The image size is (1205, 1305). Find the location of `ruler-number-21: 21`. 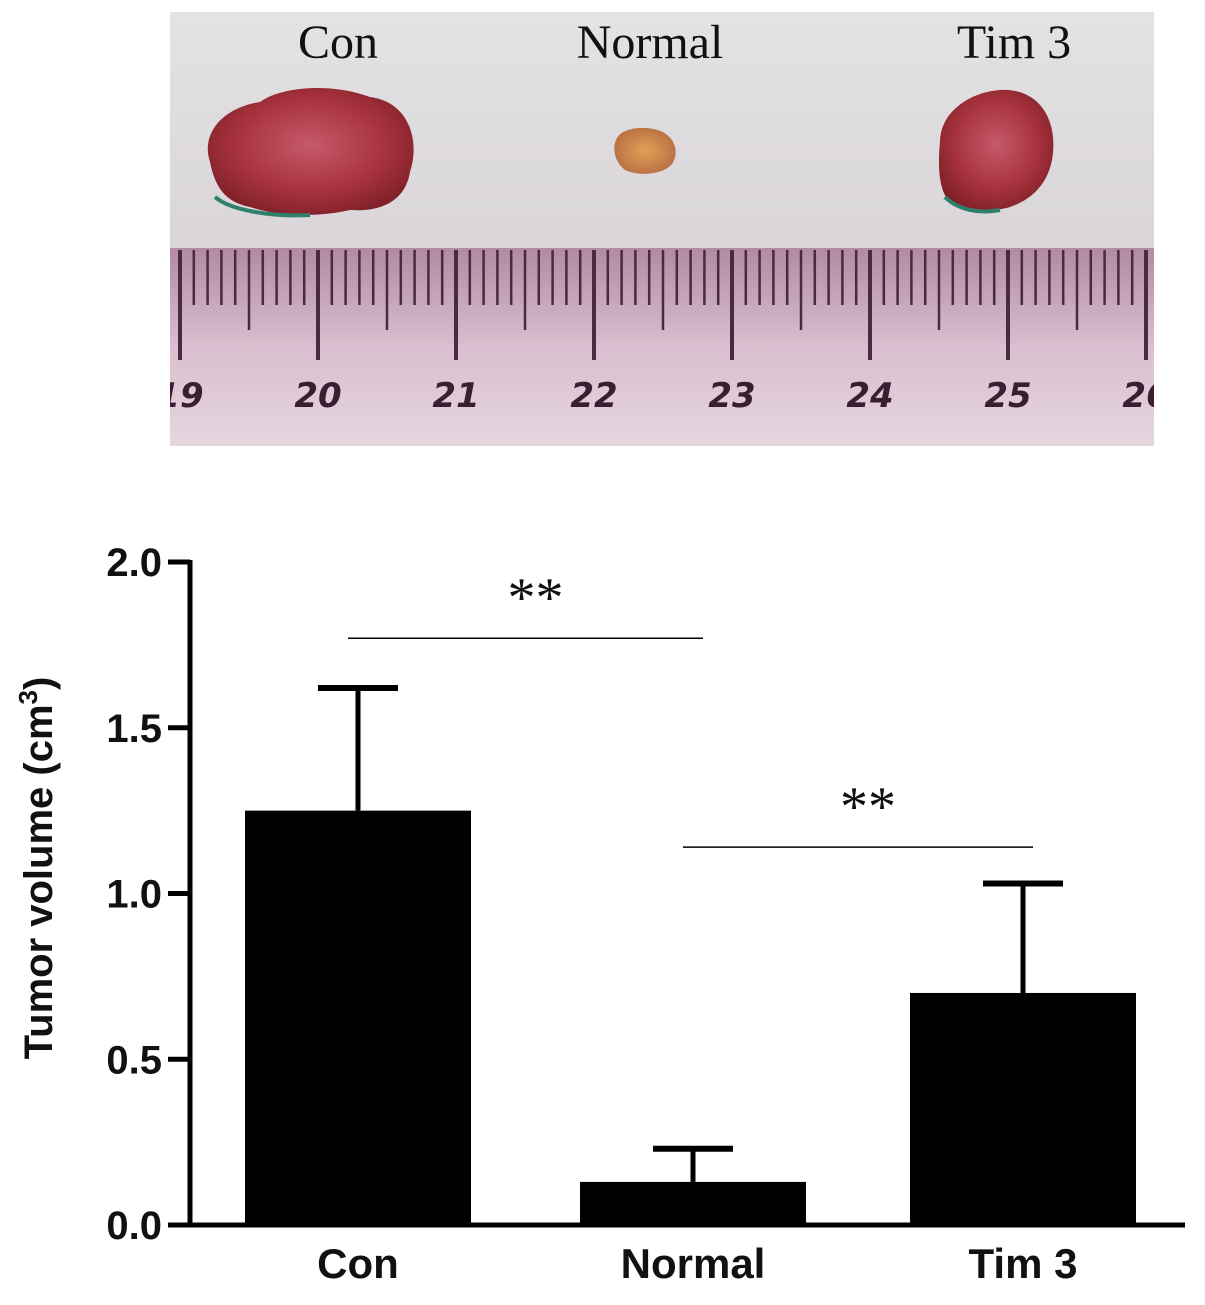

ruler-number-21: 21 is located at coordinates (455, 396).